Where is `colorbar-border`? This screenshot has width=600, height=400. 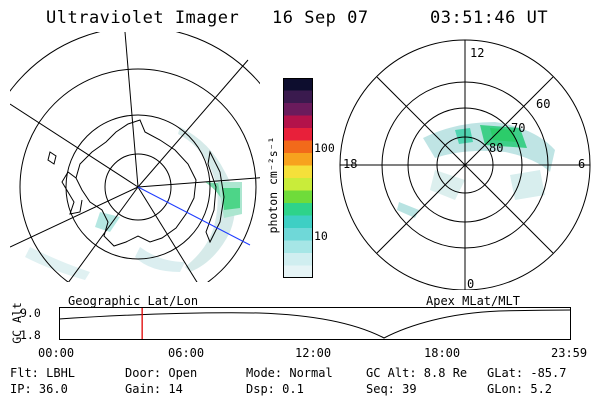 colorbar-border is located at coordinates (298, 178).